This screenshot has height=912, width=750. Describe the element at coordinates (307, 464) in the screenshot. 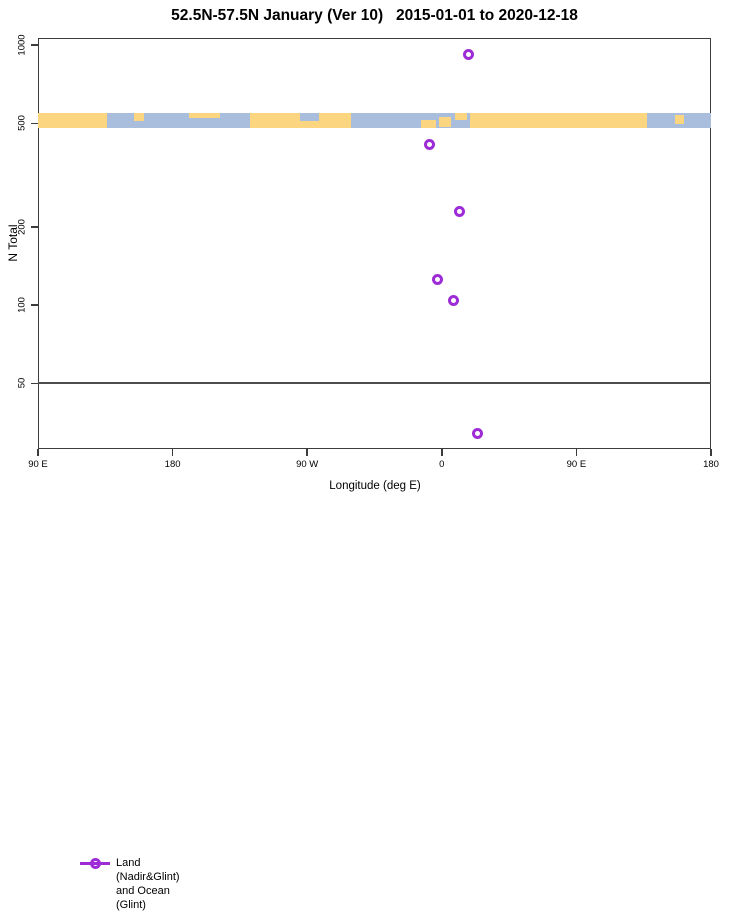

I see `x-tick-label: 90 W` at that location.